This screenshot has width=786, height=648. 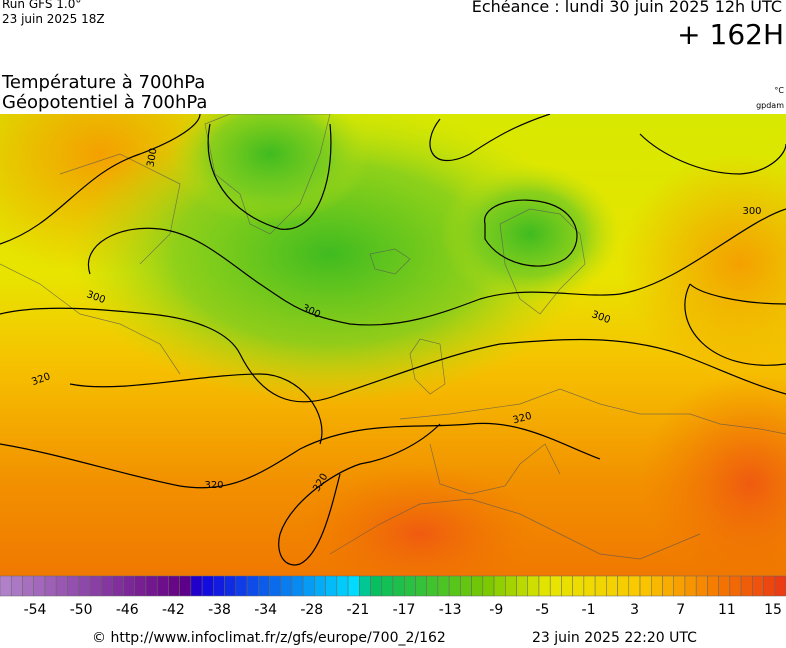 What do you see at coordinates (404, 608) in the screenshot?
I see `colorbar-label: -17` at bounding box center [404, 608].